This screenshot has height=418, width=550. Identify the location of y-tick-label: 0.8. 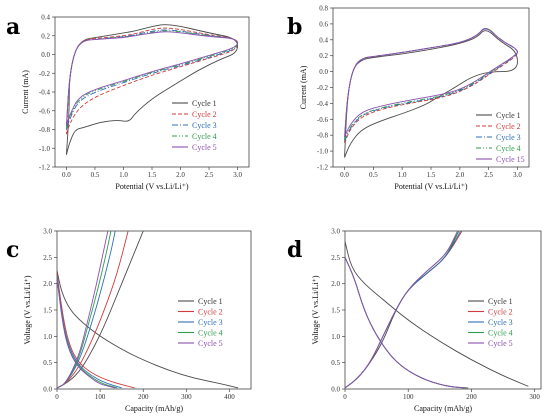
(323, 9).